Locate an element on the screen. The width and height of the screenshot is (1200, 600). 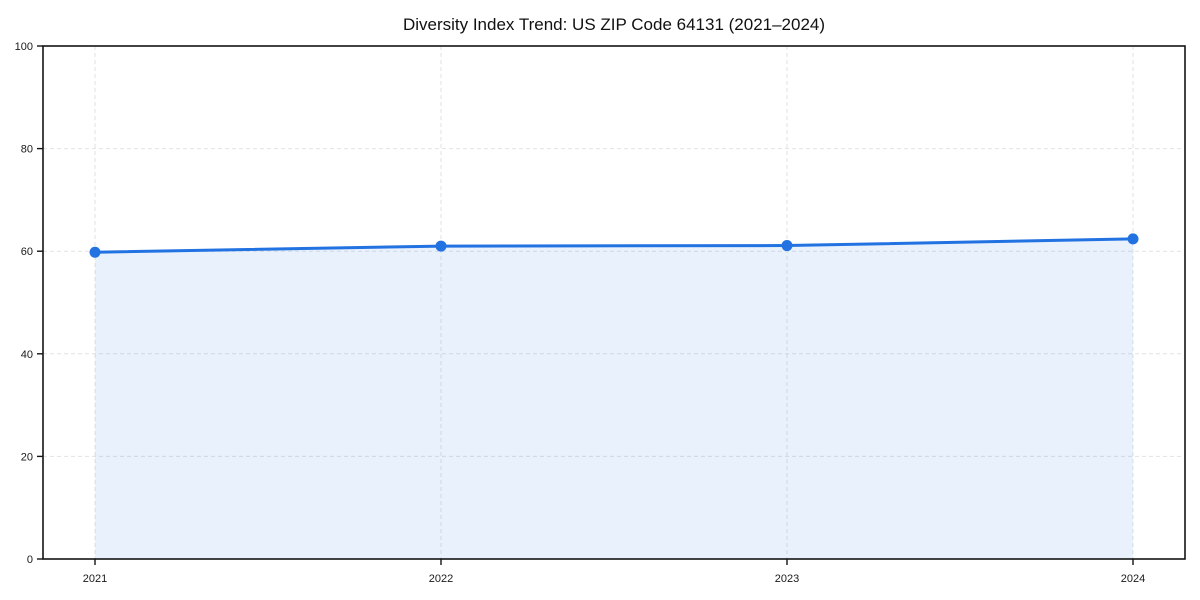
x-tick-label: 2021 is located at coordinates (95, 579).